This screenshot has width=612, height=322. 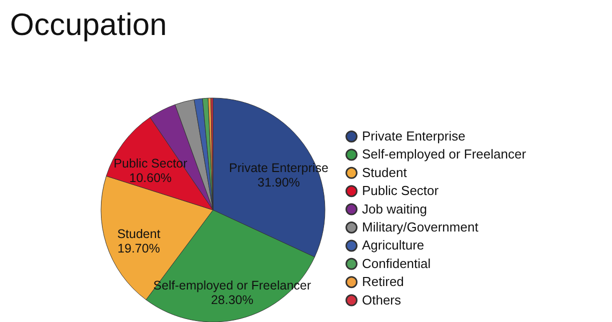 What do you see at coordinates (396, 263) in the screenshot?
I see `legend-label: Confidential` at bounding box center [396, 263].